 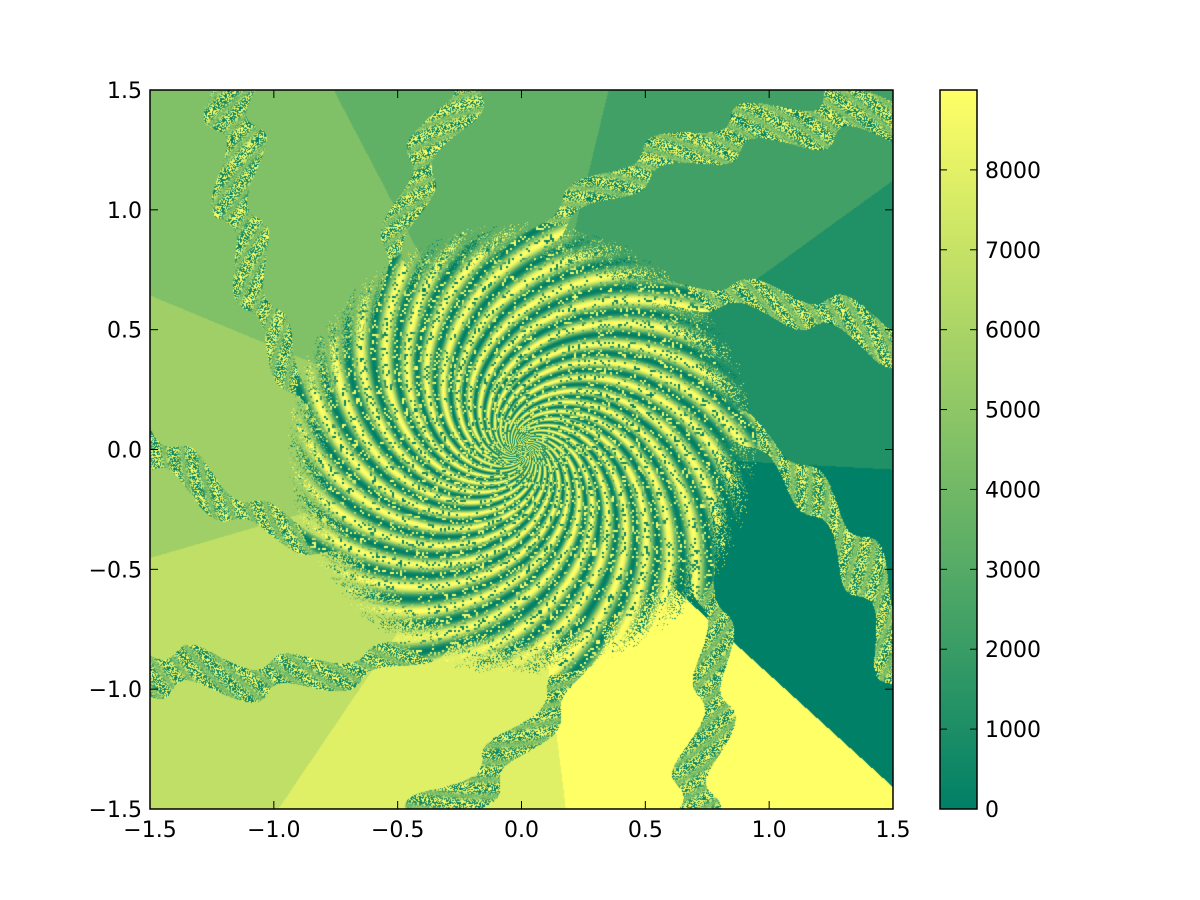 I want to click on colorbar-ticks: 0 1000 2000 3000 4000 5000 6000 7000 8000, so click(x=990, y=491).